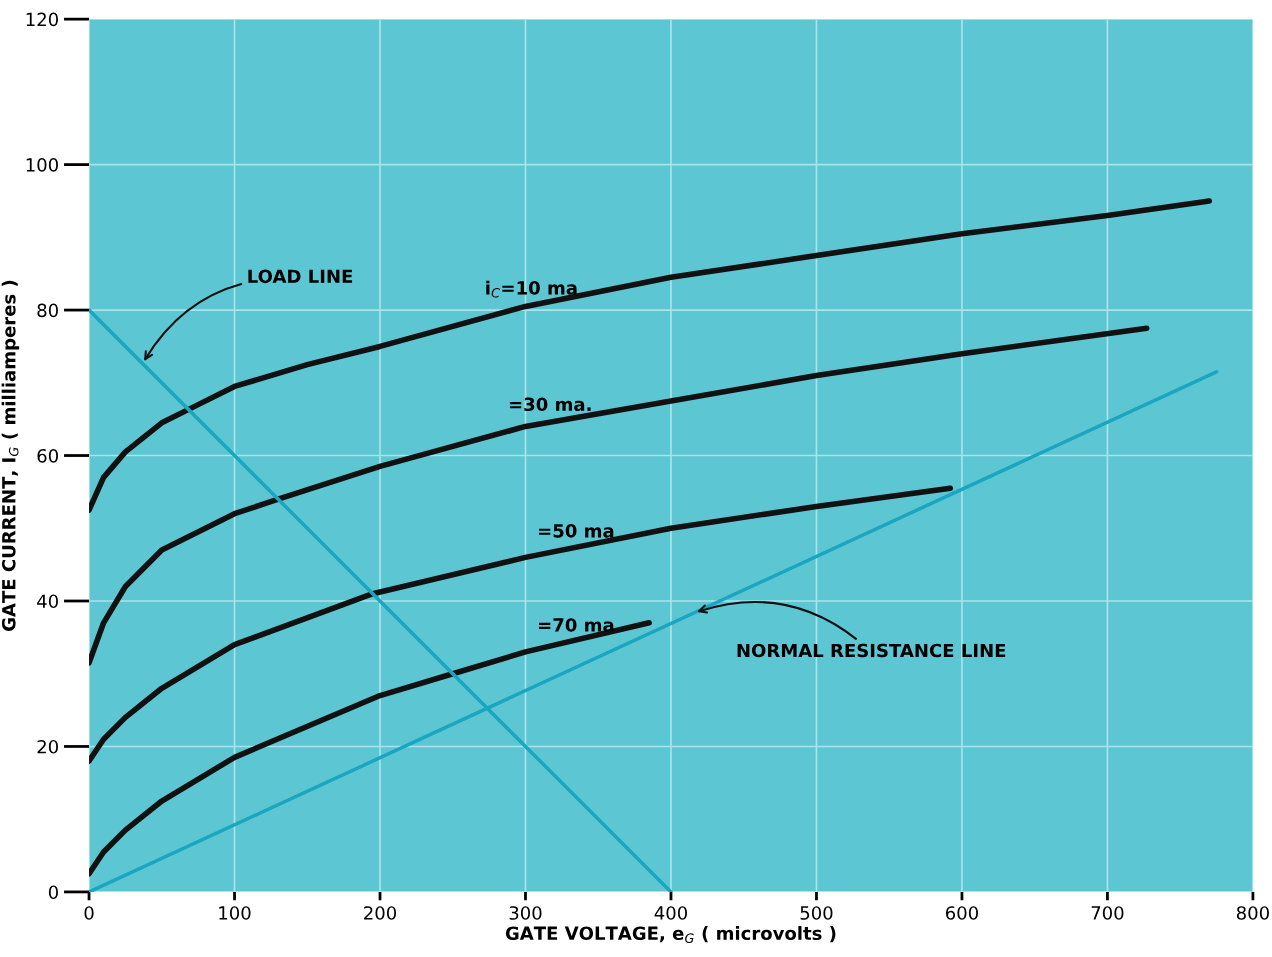 The image size is (1272, 957). I want to click on y-tick-label: 120, so click(42, 19).